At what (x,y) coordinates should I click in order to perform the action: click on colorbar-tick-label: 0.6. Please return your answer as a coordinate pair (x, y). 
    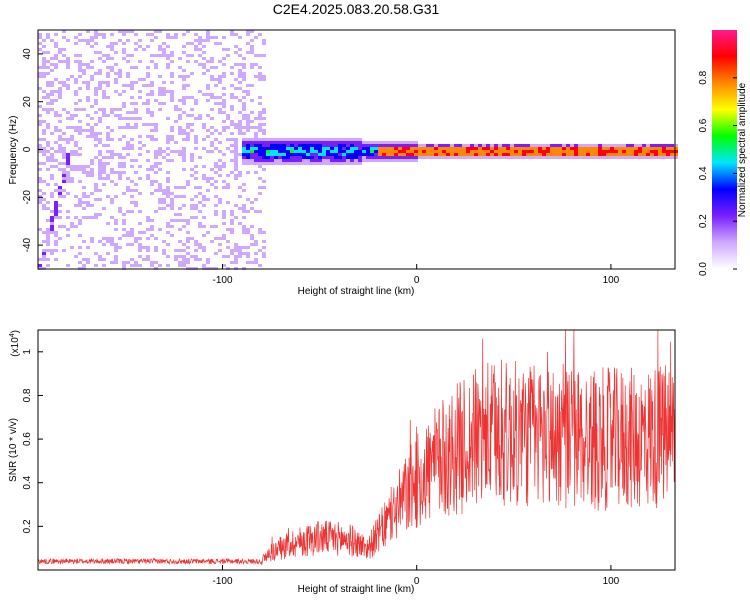
    Looking at the image, I should click on (703, 125).